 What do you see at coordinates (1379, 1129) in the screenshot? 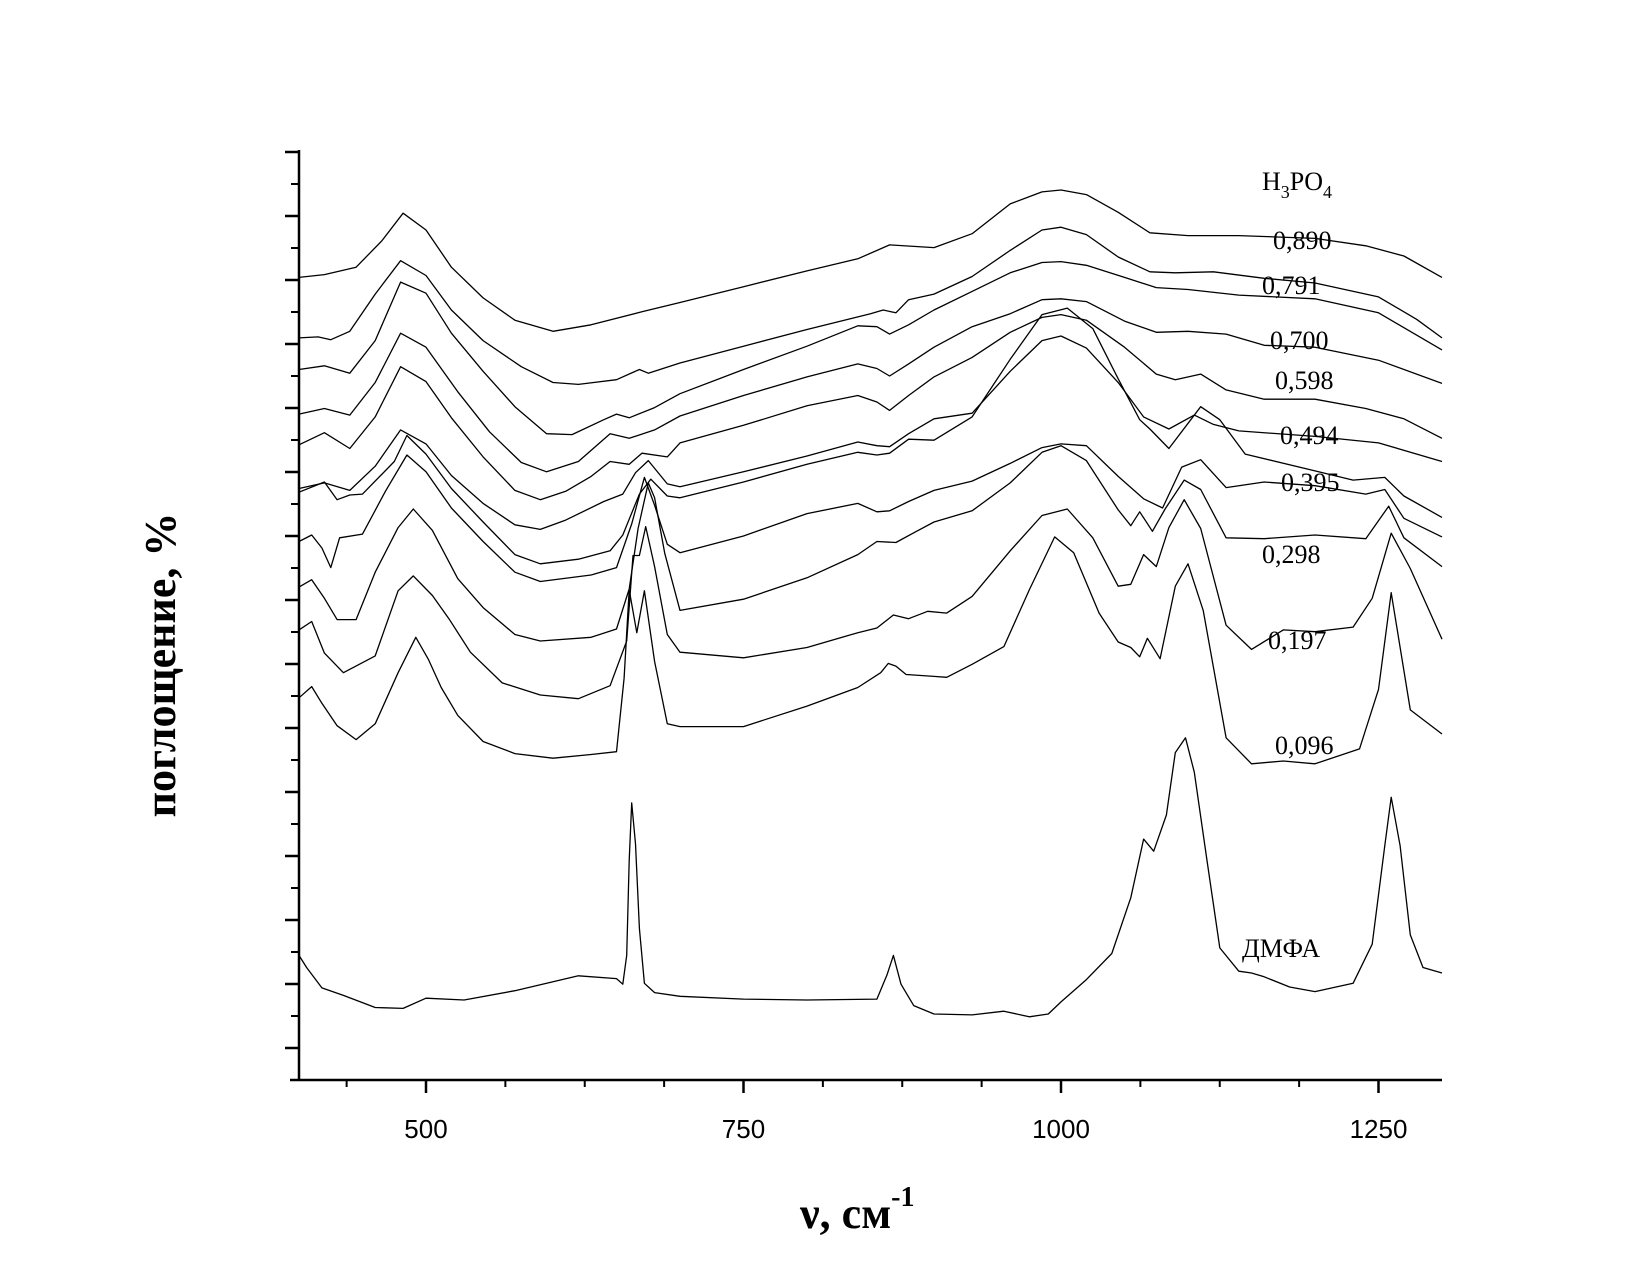
I see `x-tick-label: 1250` at bounding box center [1379, 1129].